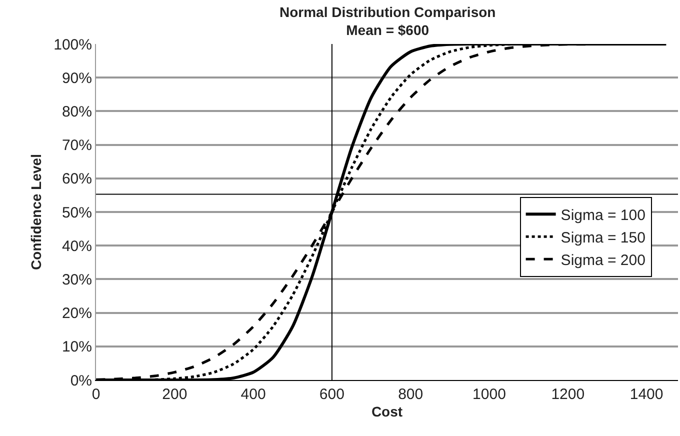 The width and height of the screenshot is (680, 436). What do you see at coordinates (253, 394) in the screenshot?
I see `x-tick-label: 400` at bounding box center [253, 394].